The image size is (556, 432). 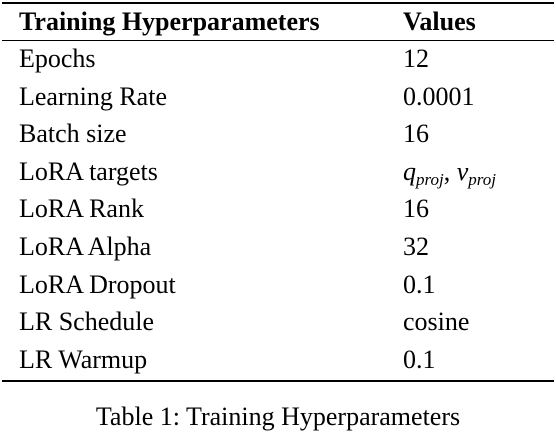 What do you see at coordinates (278, 40) in the screenshot?
I see `table-header-rule` at bounding box center [278, 40].